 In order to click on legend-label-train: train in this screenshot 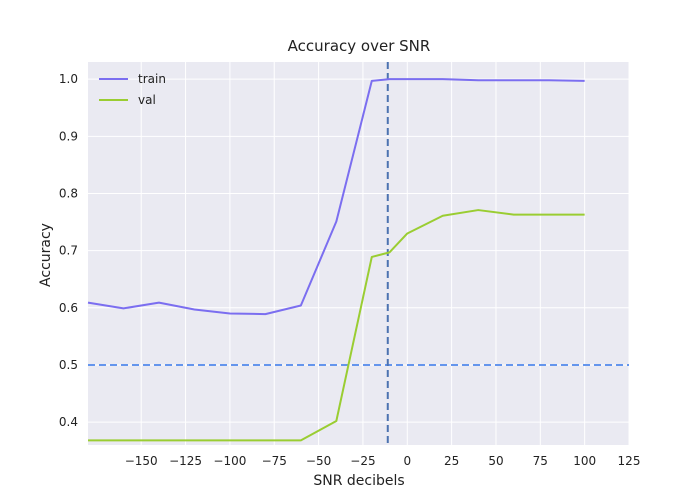, I will do `click(152, 79)`.